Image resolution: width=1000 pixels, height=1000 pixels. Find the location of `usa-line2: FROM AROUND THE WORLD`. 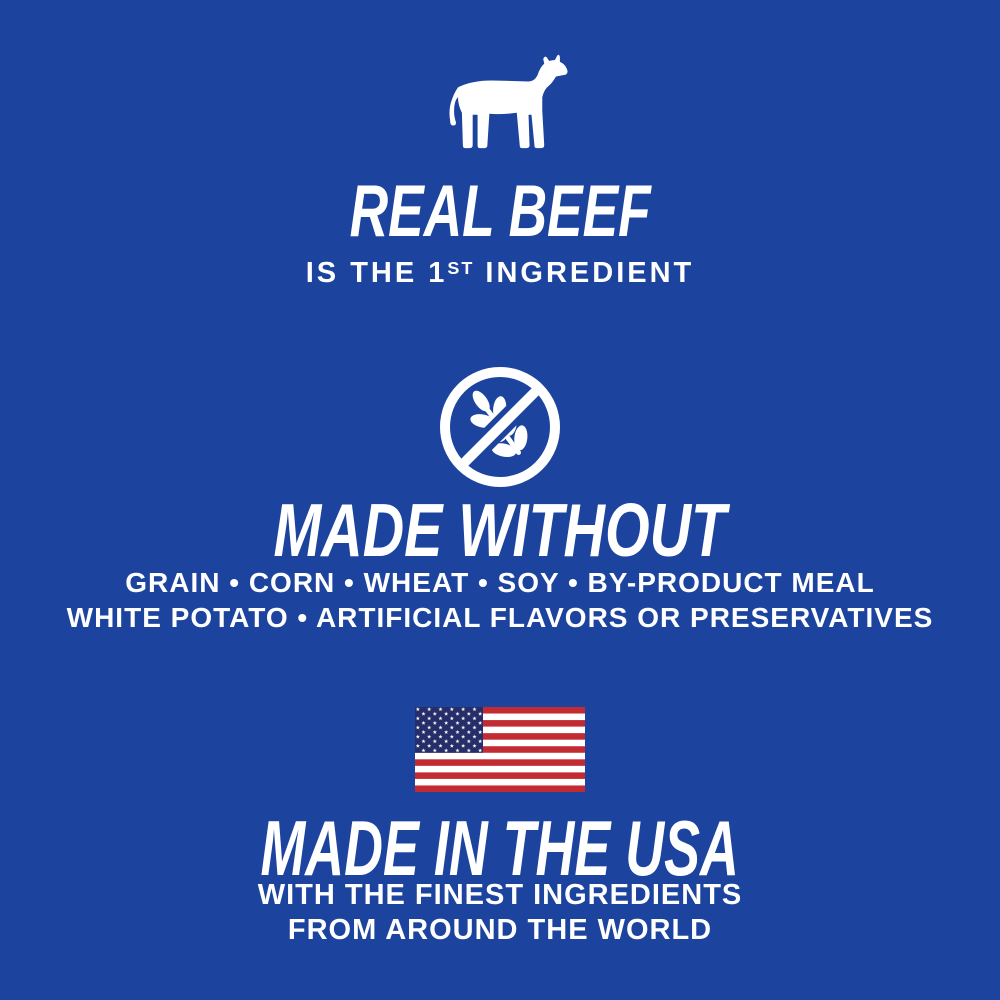

usa-line2: FROM AROUND THE WORLD is located at coordinates (500, 930).